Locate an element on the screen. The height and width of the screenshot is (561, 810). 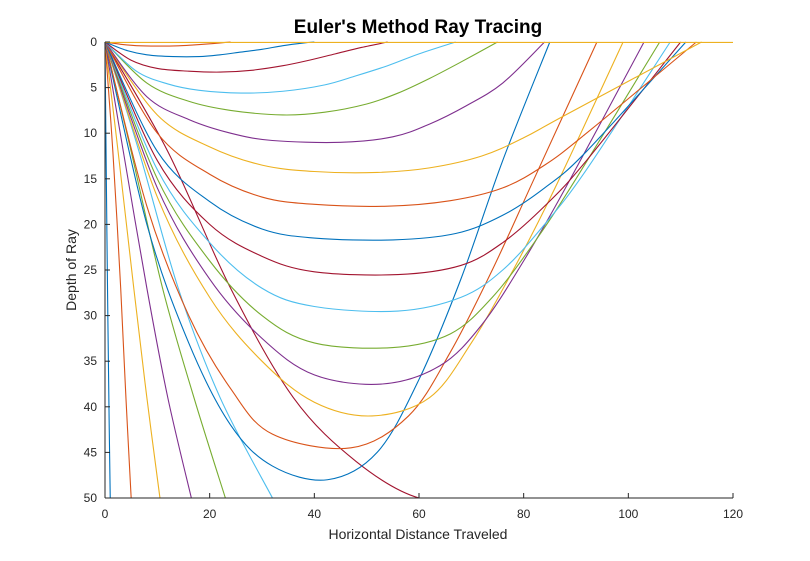
x-tick-label-20: 20 is located at coordinates (210, 514).